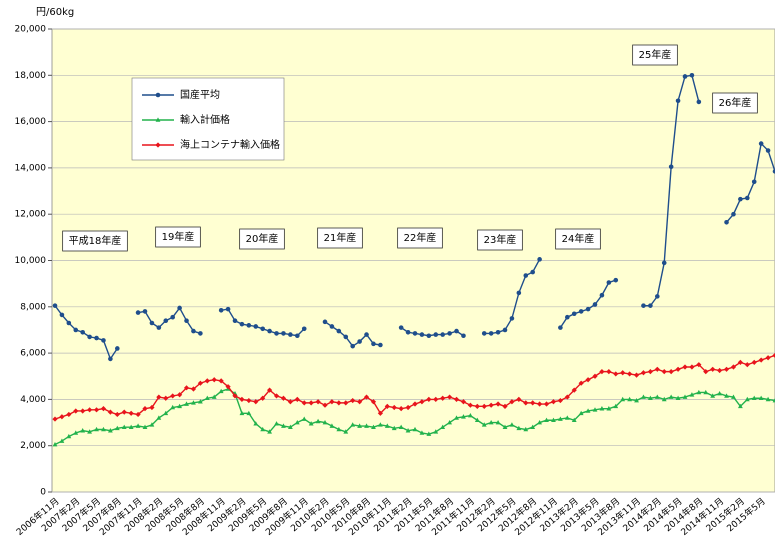 The width and height of the screenshot is (775, 548). I want to click on y-tick-label: 10,000, so click(31, 261).